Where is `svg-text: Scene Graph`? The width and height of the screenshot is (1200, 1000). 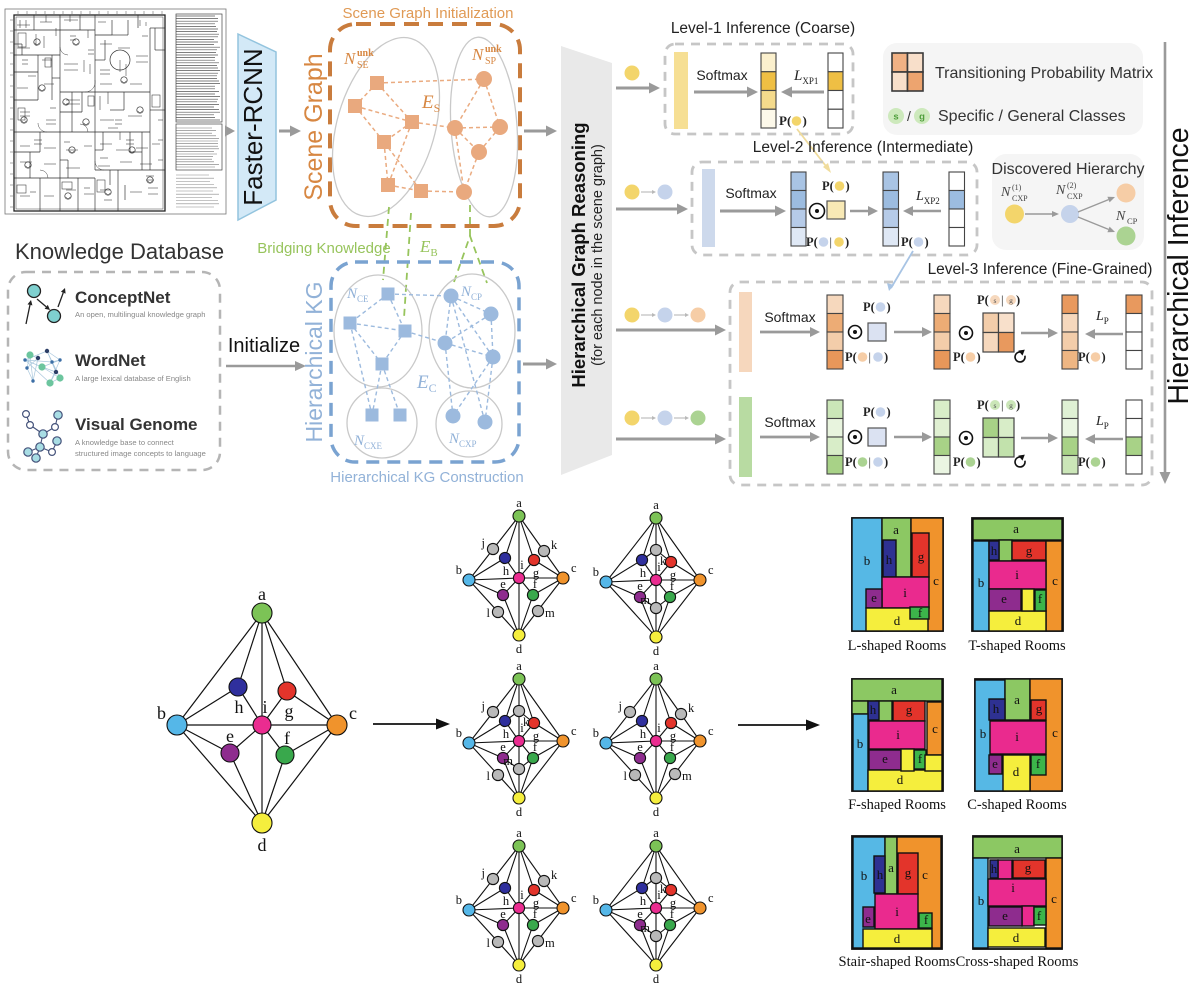 svg-text: Scene Graph is located at coordinates (314, 126).